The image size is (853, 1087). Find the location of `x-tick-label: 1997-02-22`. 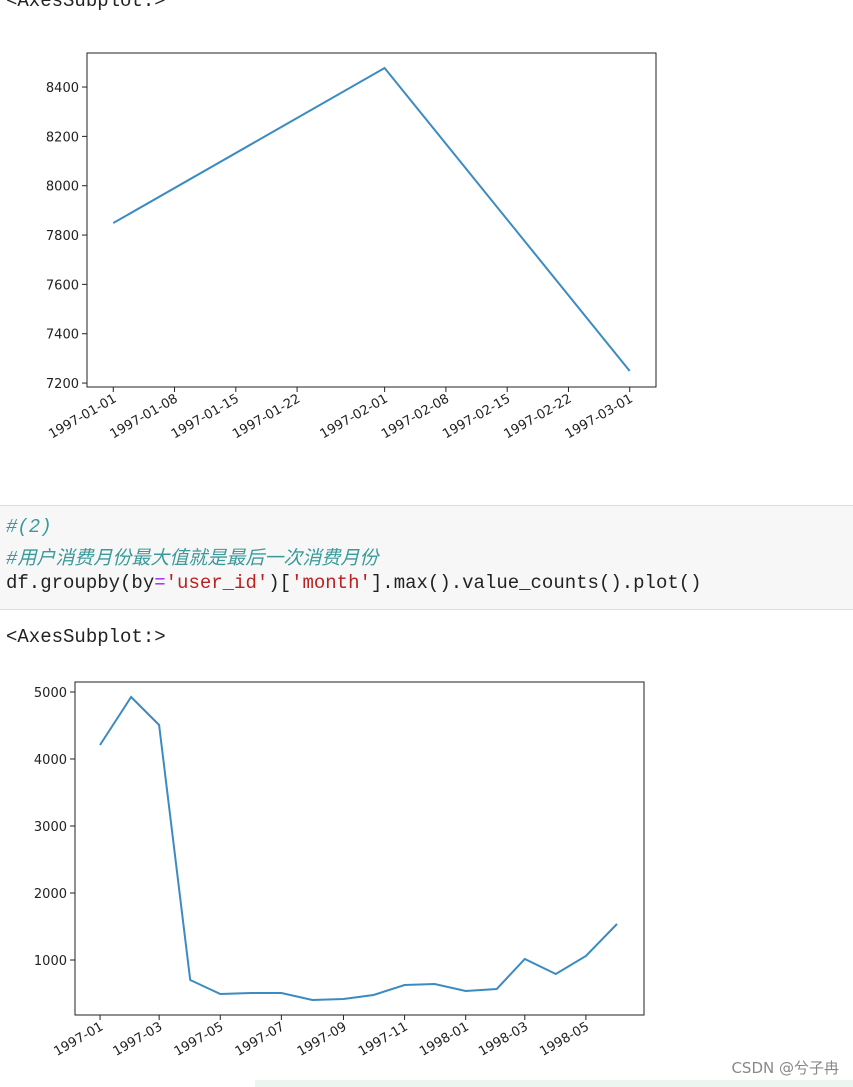

x-tick-label: 1997-02-22 is located at coordinates (538, 416).